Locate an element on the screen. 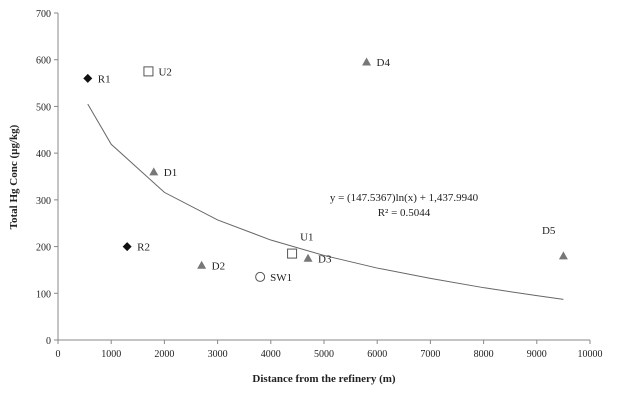  point-label: R2 is located at coordinates (143, 248).